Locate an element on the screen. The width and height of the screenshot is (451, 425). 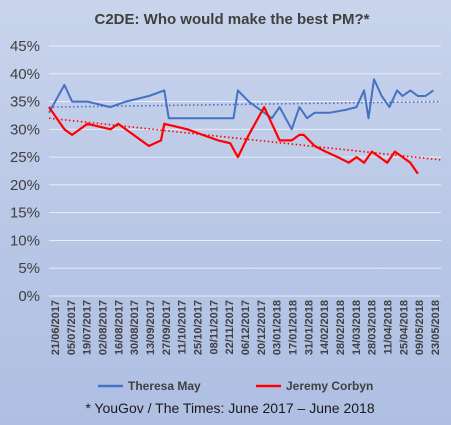
legend: Theresa May Jeremy Corbyn is located at coordinates (235, 386).